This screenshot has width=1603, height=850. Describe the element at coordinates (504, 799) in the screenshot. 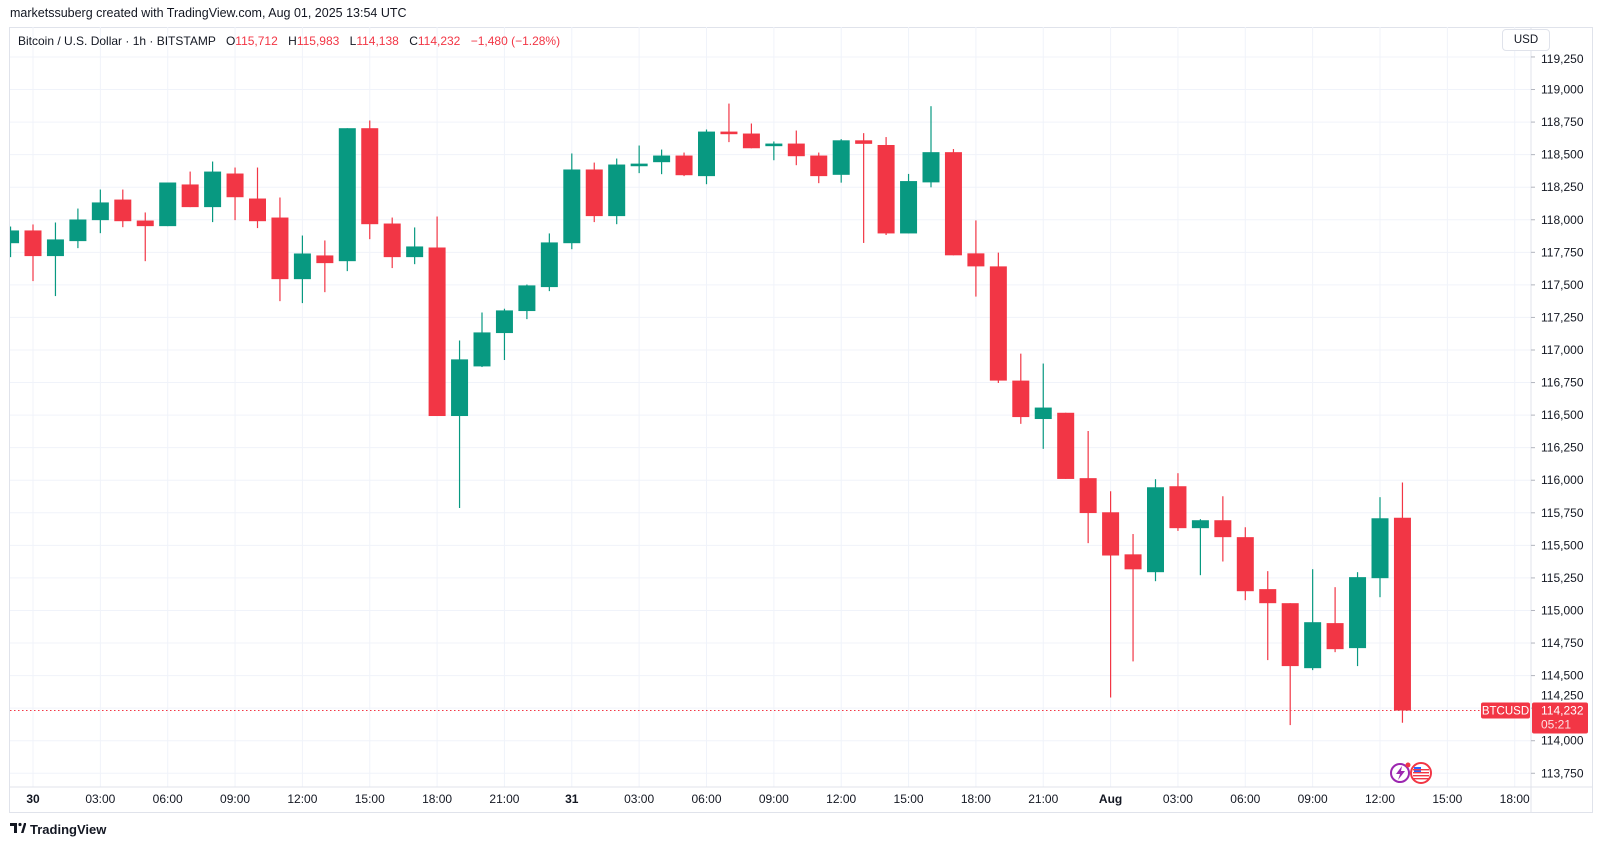

I see `time-tick-label: 21:00` at that location.